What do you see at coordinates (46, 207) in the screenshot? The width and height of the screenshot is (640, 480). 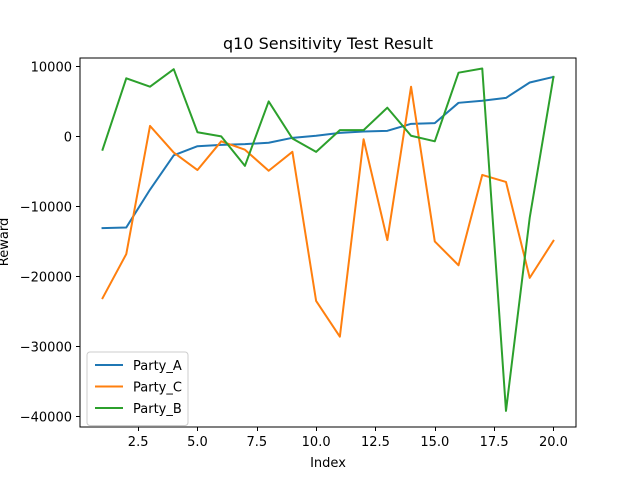 I see `y-tick-label: −10000` at bounding box center [46, 207].